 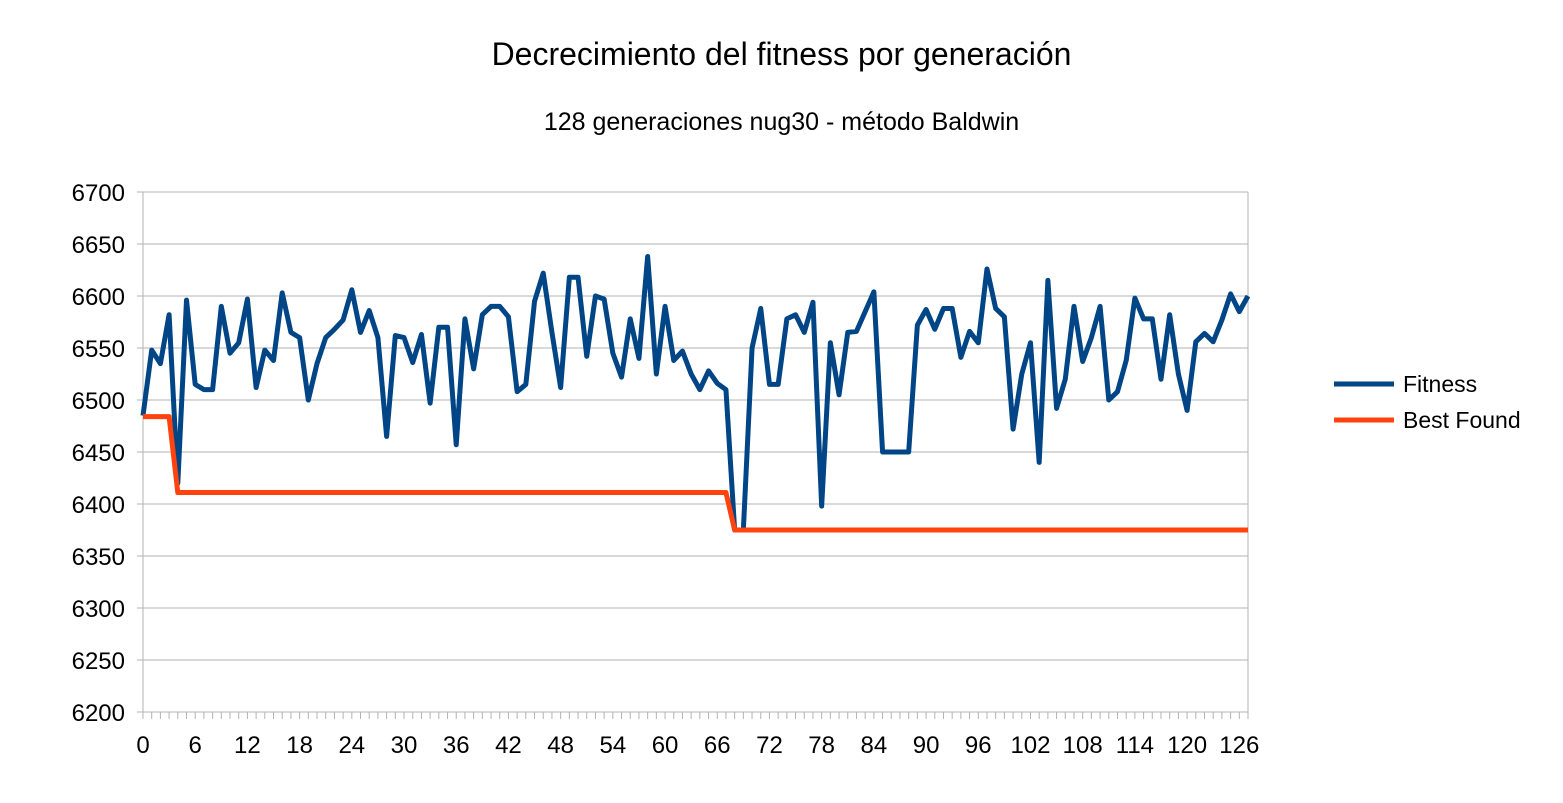 What do you see at coordinates (612, 745) in the screenshot?
I see `x-tick-label: 54` at bounding box center [612, 745].